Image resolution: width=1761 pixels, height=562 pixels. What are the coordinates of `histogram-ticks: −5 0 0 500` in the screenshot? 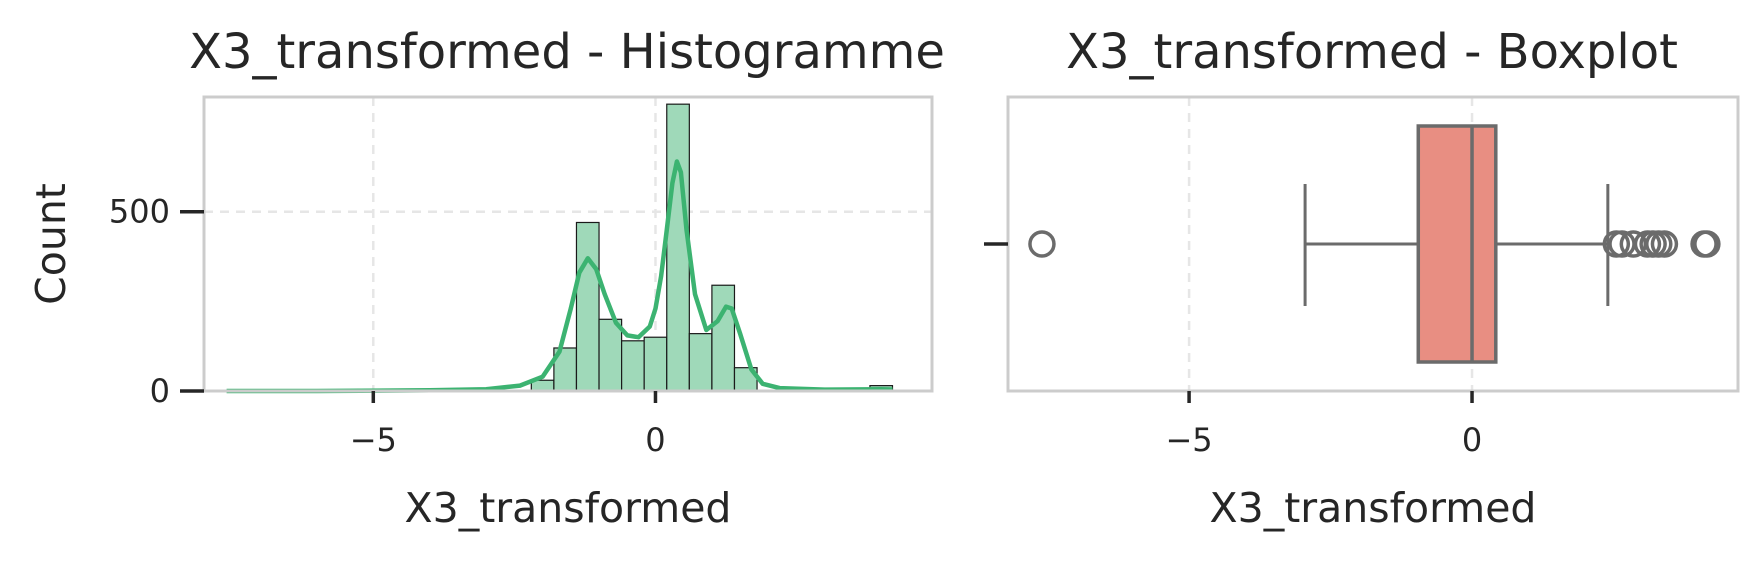 It's located at (387, 326).